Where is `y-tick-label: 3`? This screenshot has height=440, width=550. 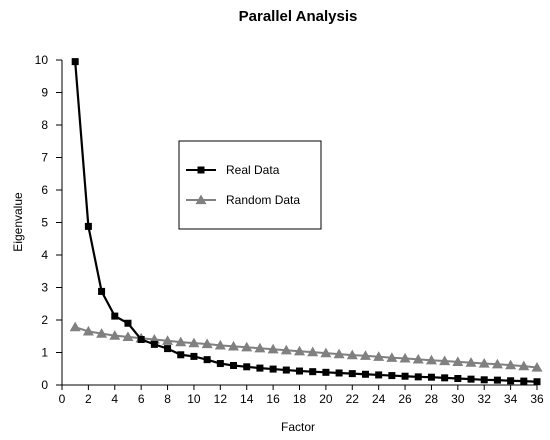
y-tick-label: 3 is located at coordinates (44, 288).